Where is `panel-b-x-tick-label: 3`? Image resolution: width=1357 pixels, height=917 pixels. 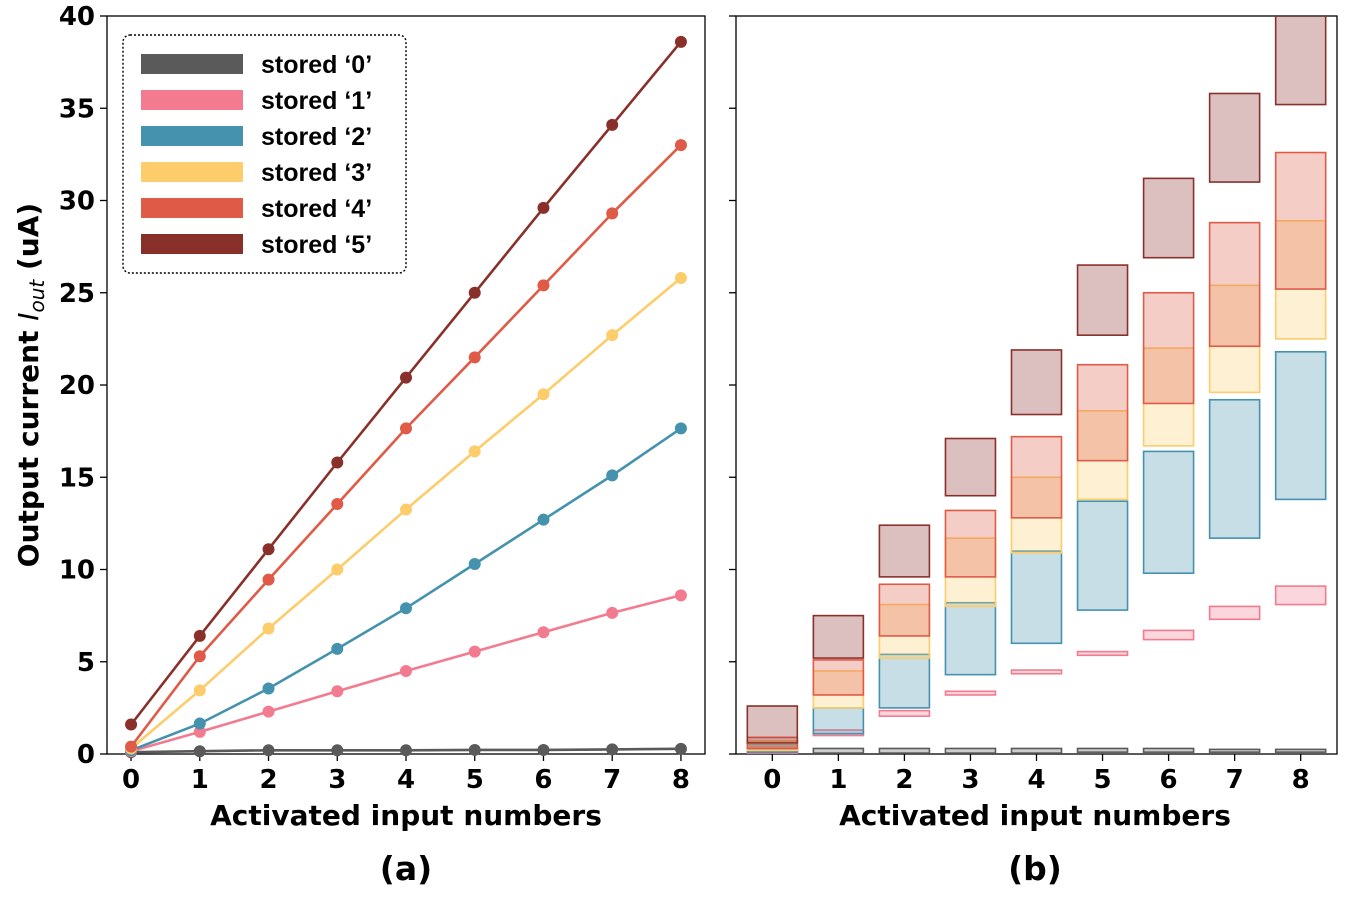 panel-b-x-tick-label: 3 is located at coordinates (970, 780).